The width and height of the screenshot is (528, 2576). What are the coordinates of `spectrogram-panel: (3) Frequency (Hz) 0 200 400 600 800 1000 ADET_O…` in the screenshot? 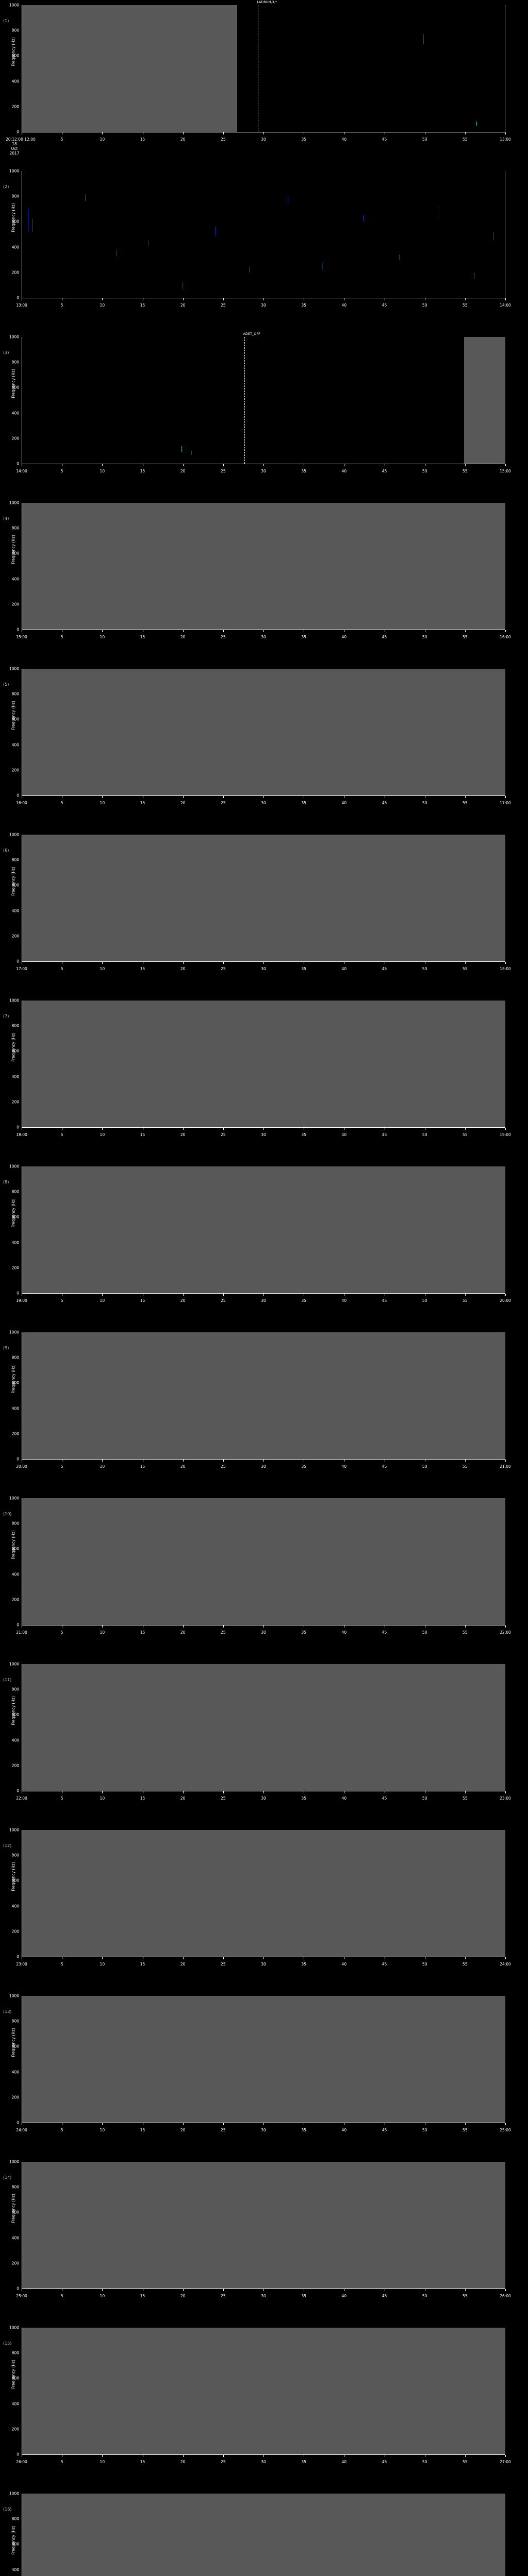 It's located at (264, 415).